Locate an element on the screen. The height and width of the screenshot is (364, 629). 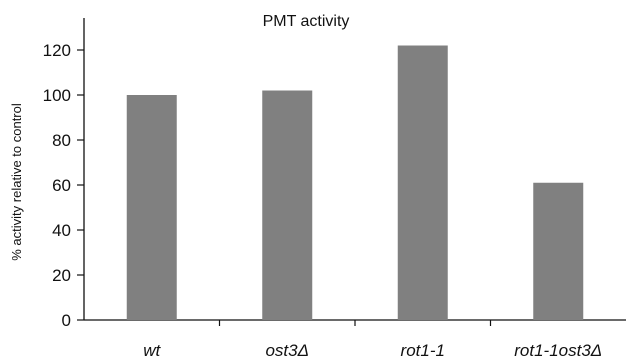
chart-title: PMT activity is located at coordinates (306, 21).